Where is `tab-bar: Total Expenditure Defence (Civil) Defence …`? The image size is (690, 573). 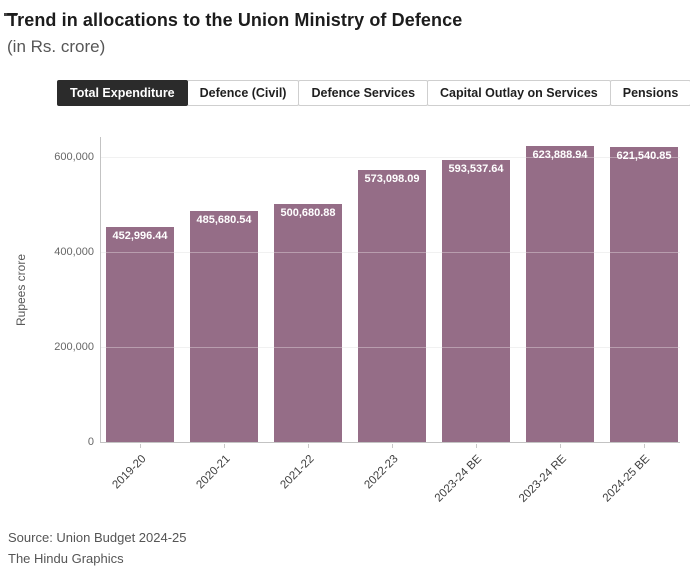 tab-bar: Total Expenditure Defence (Civil) Defence … is located at coordinates (373, 93).